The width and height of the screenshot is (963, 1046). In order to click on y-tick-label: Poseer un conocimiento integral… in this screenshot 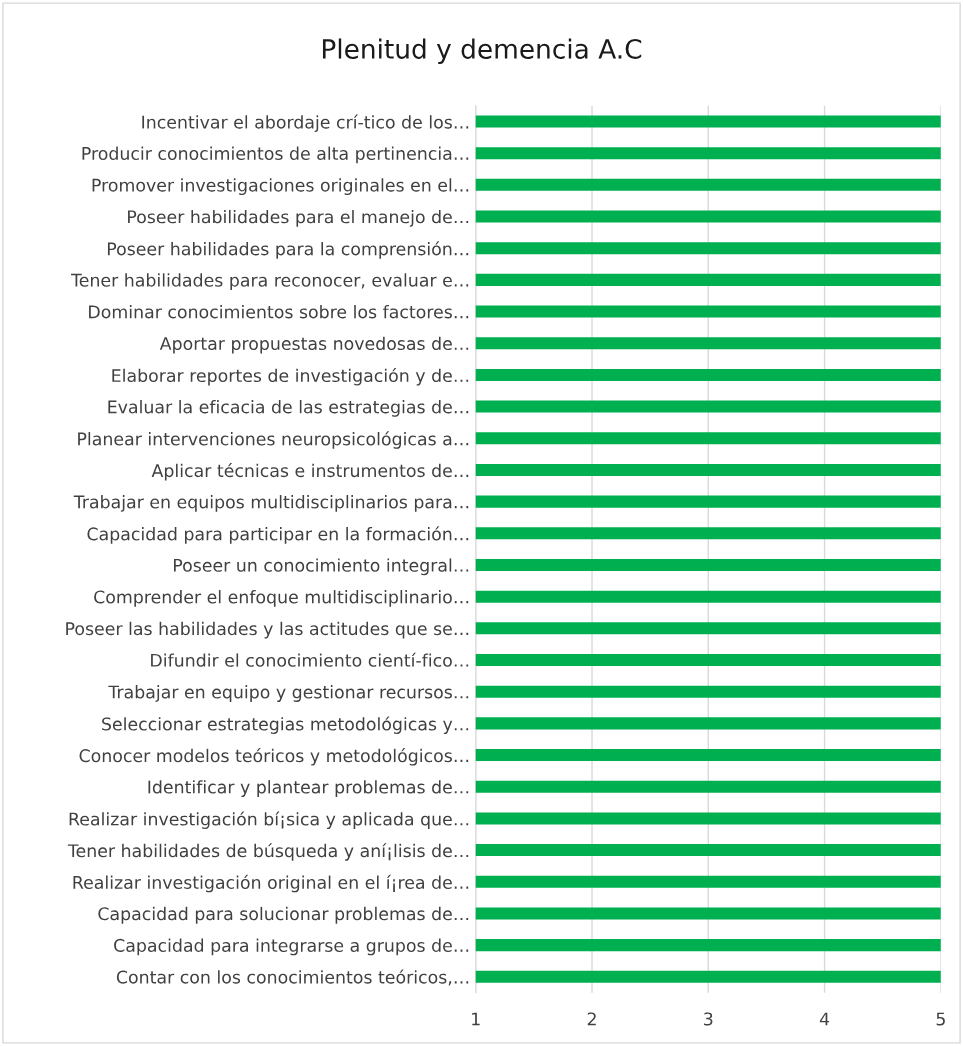, I will do `click(321, 567)`.